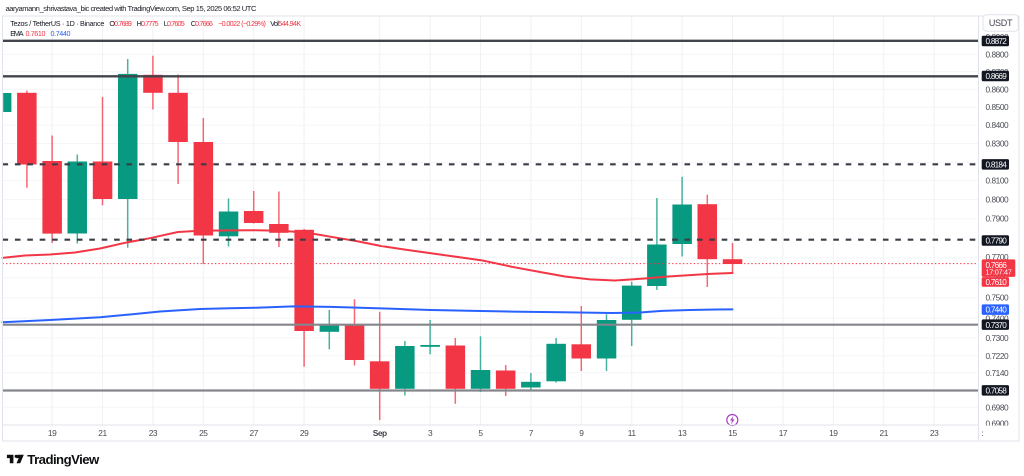 The width and height of the screenshot is (1024, 476). Describe the element at coordinates (997, 241) in the screenshot. I see `svg-text: 0.7790` at that location.